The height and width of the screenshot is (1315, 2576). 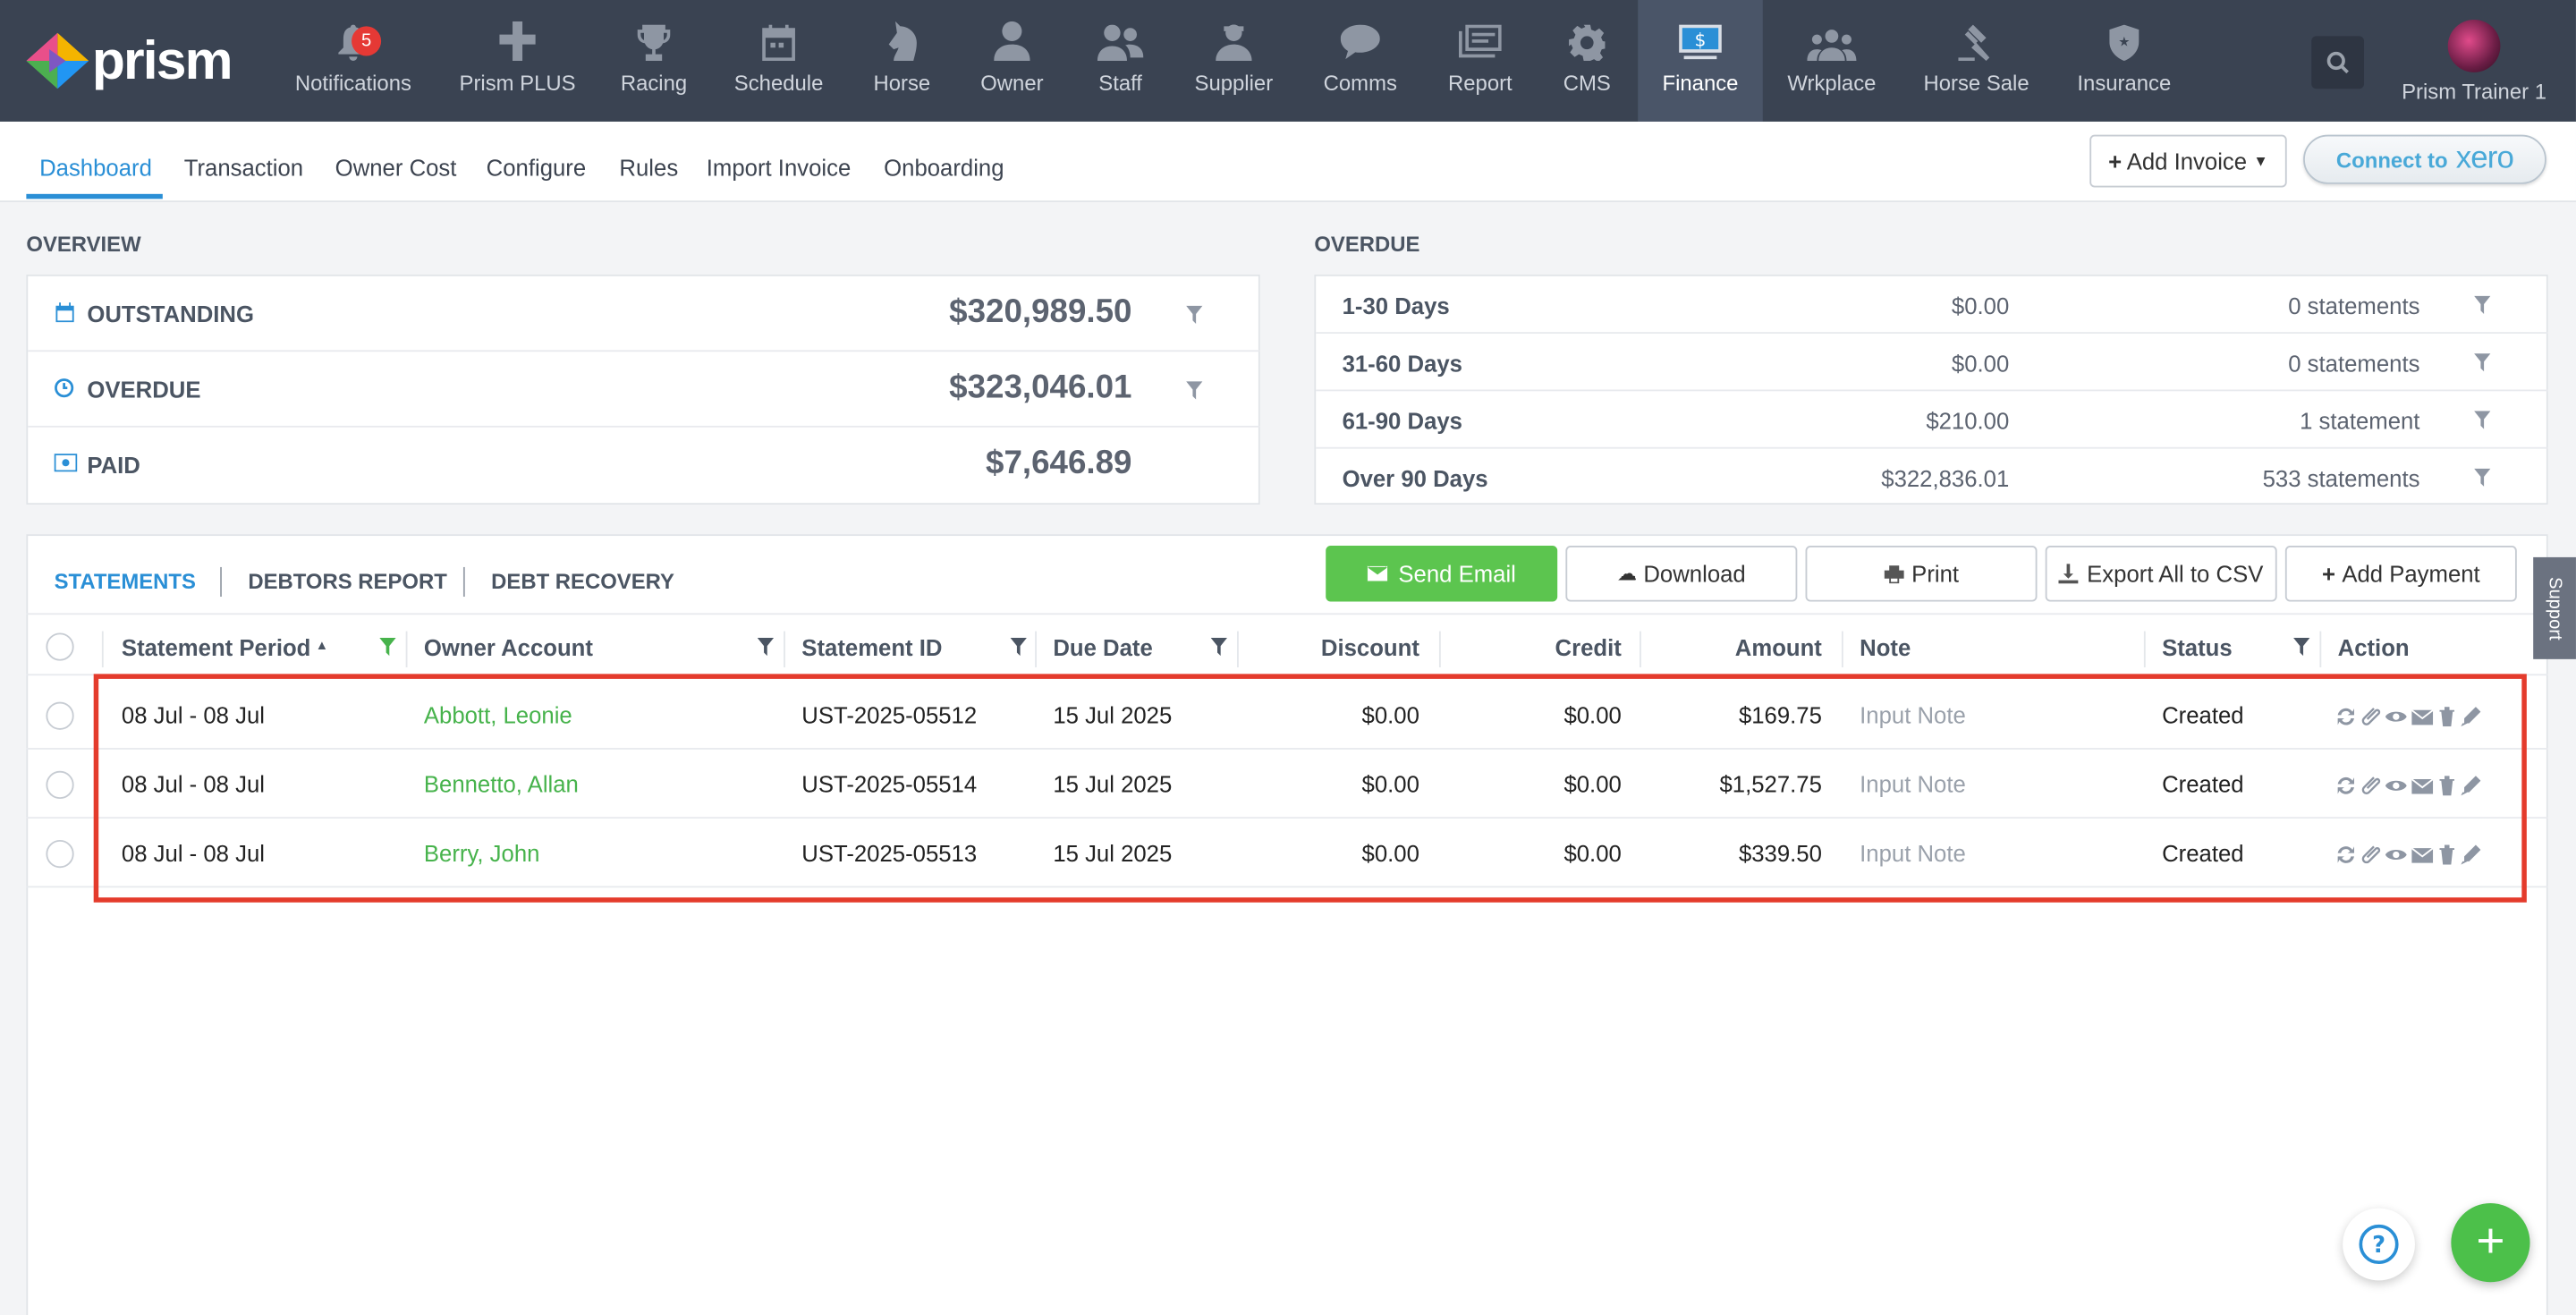 I want to click on col-statement-id: Statement ID, so click(x=872, y=647).